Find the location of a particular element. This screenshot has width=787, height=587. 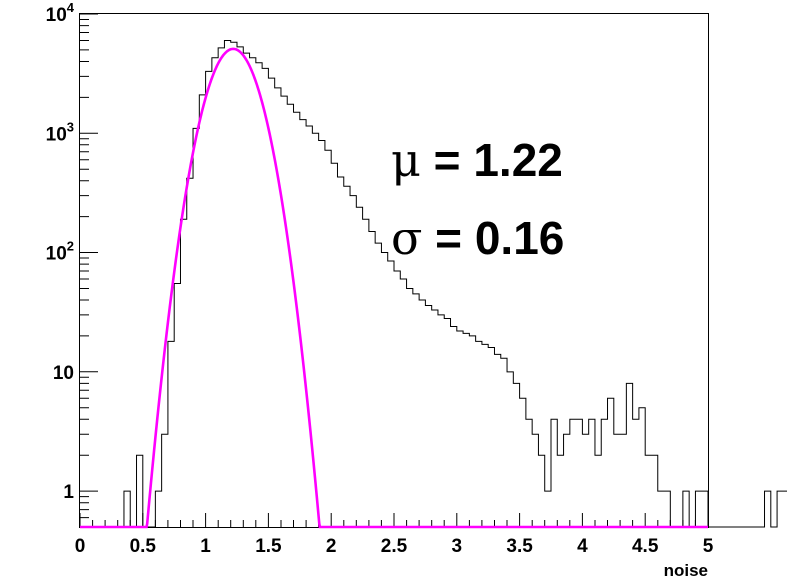

x-tick-label: 2.5 is located at coordinates (394, 546).